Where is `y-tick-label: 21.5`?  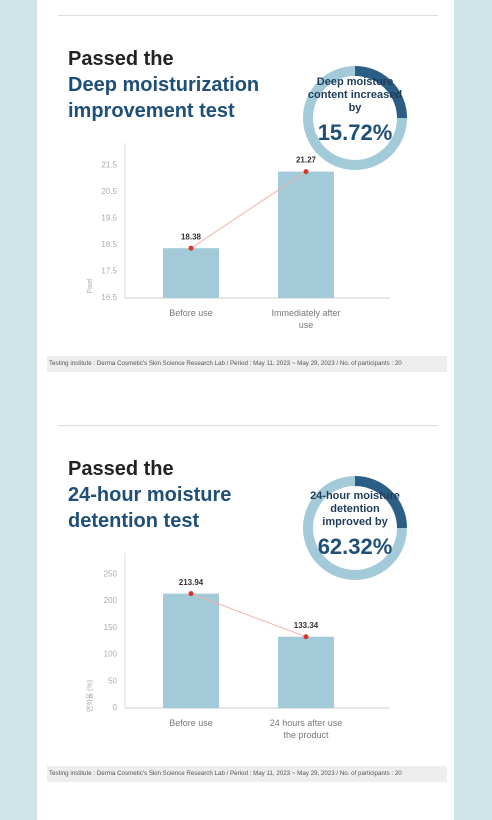 y-tick-label: 21.5 is located at coordinates (109, 165).